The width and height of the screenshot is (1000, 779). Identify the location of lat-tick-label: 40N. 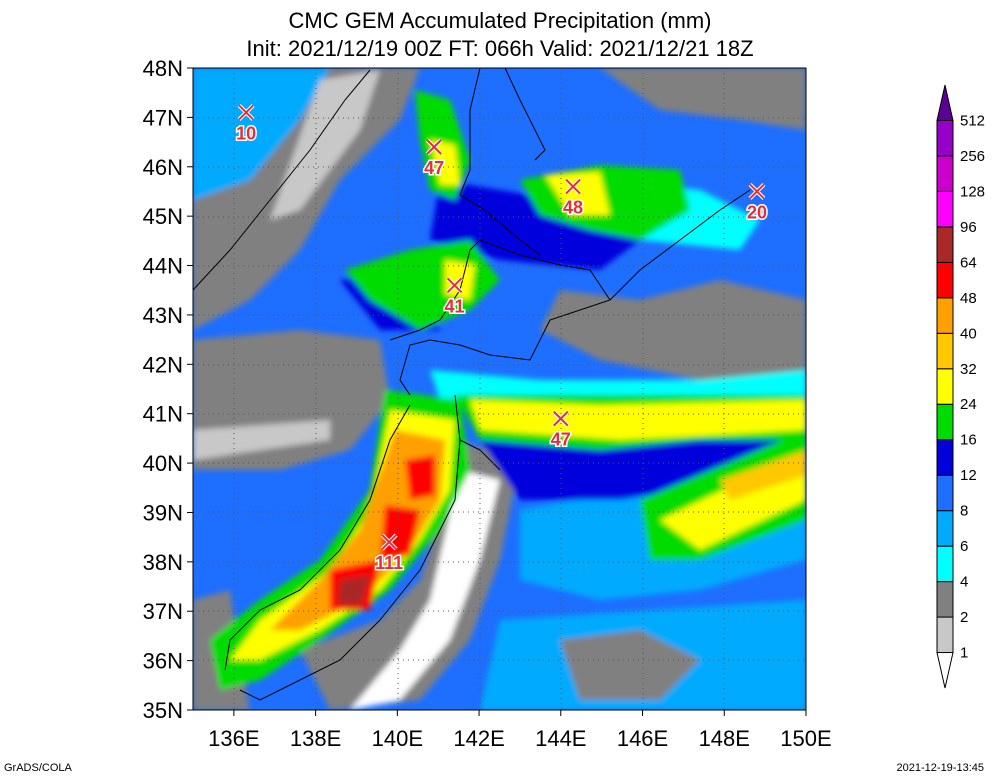
(163, 463).